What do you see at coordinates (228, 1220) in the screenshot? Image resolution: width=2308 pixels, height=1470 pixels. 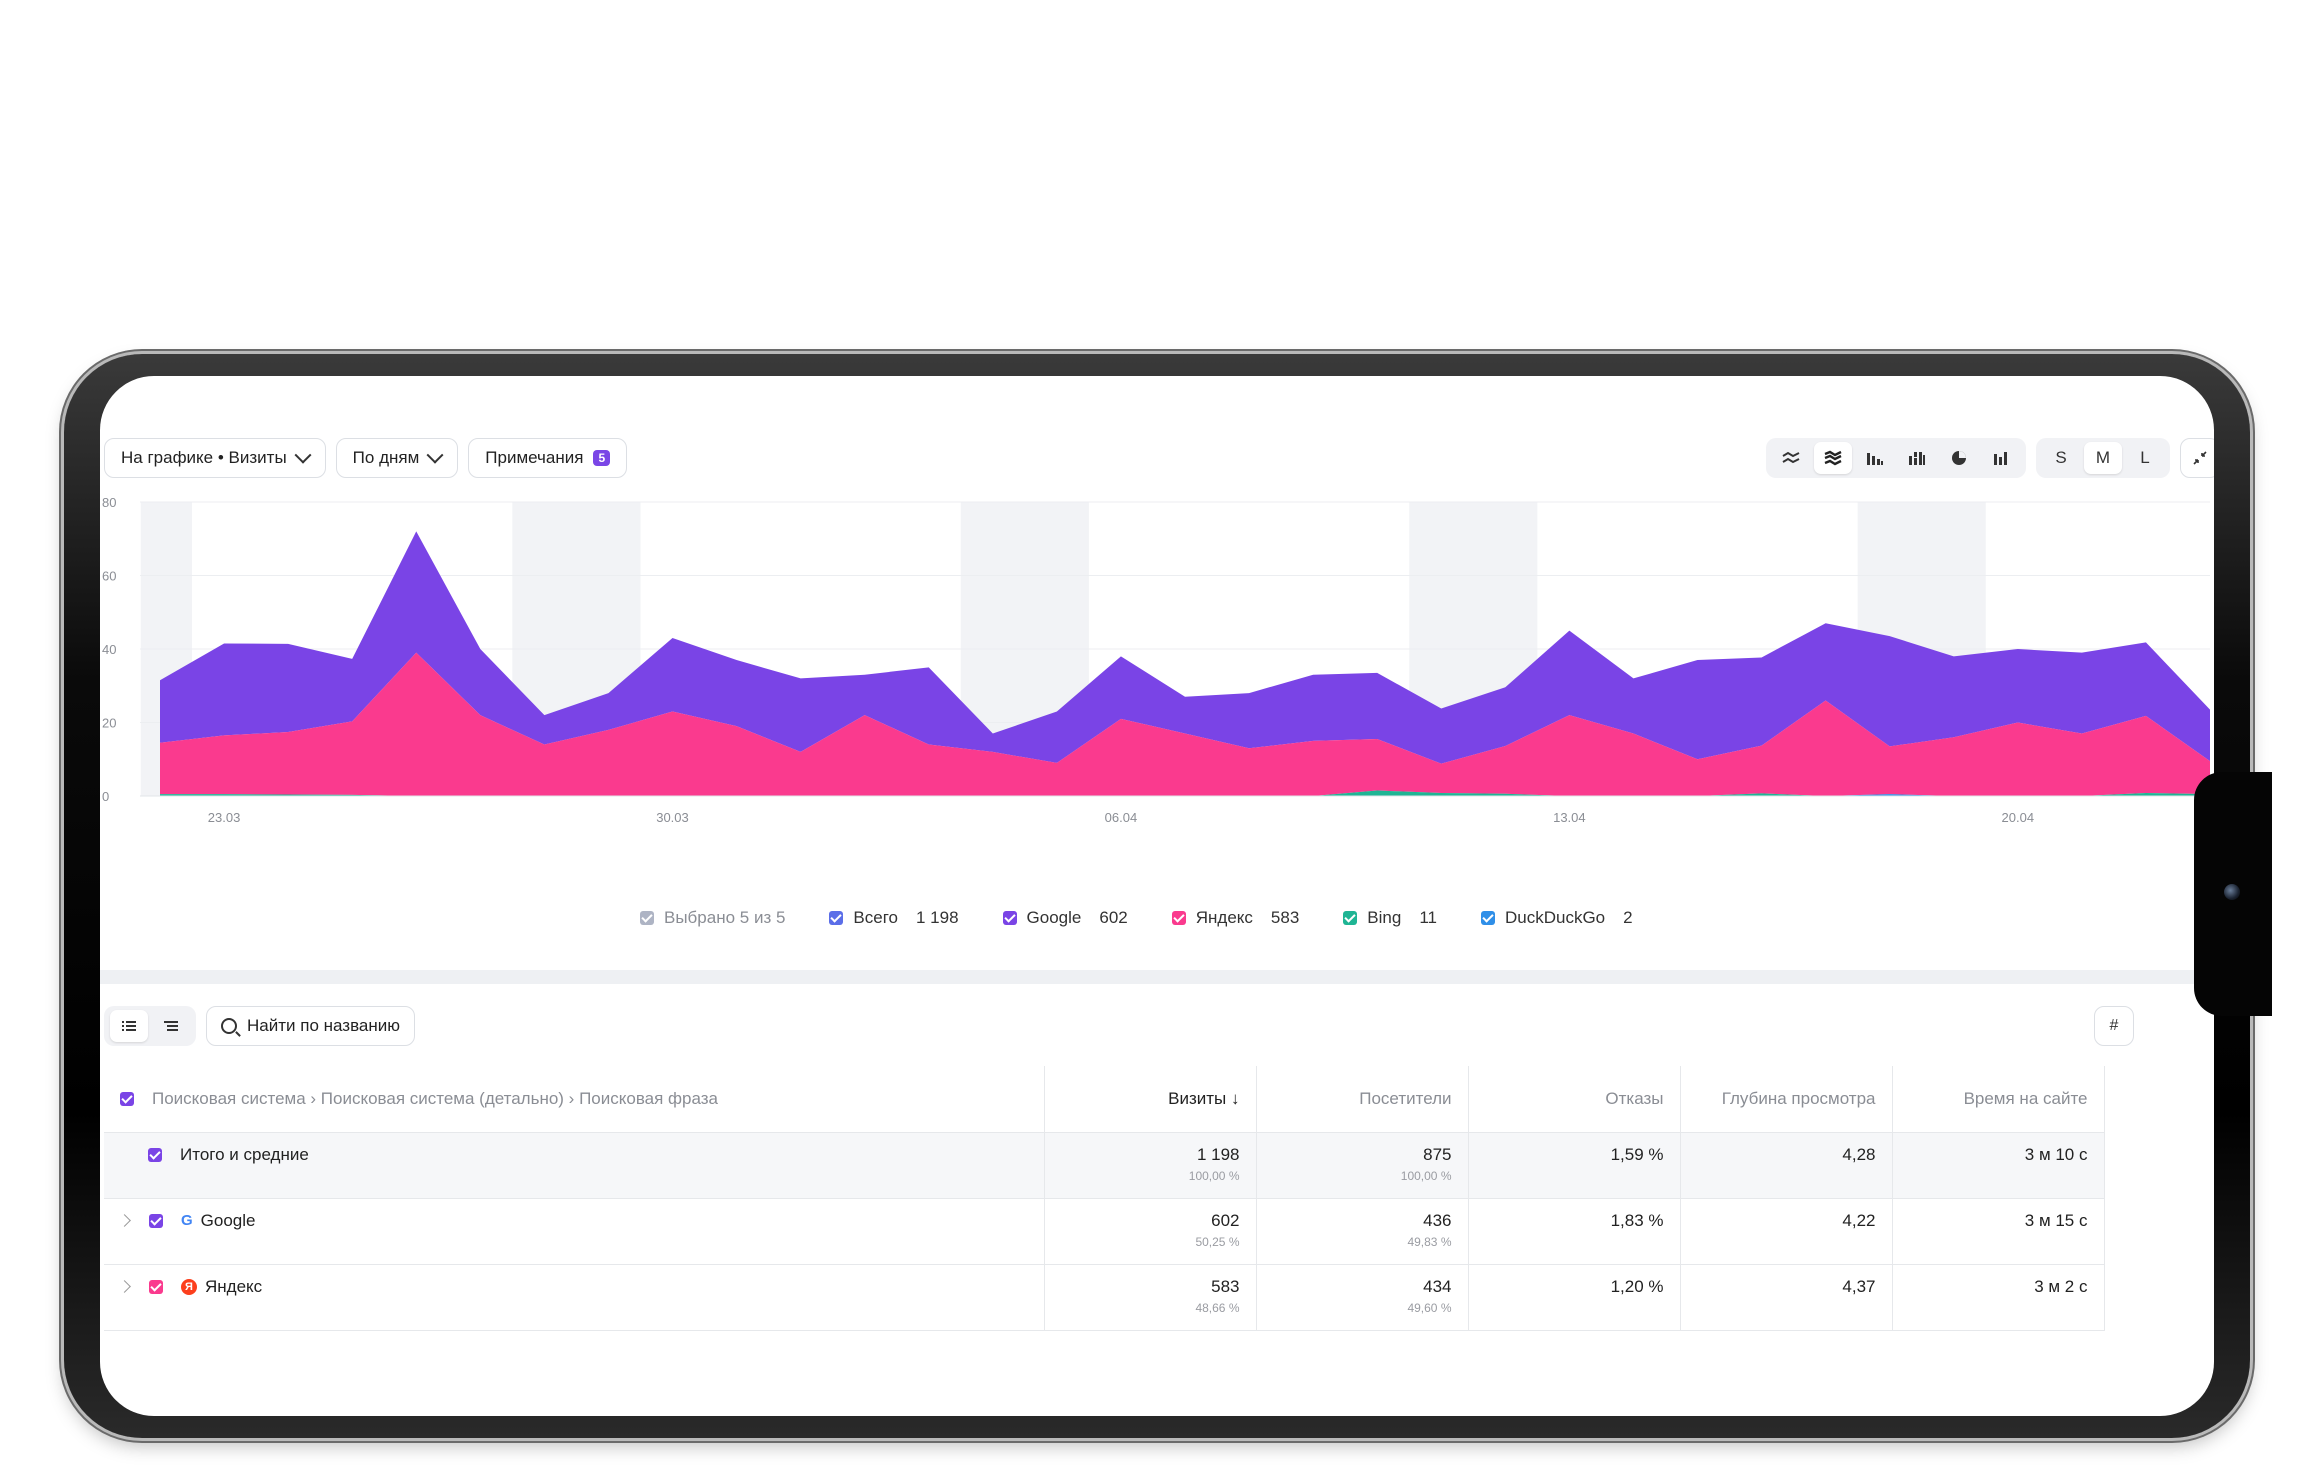 I see `row-label: Google` at bounding box center [228, 1220].